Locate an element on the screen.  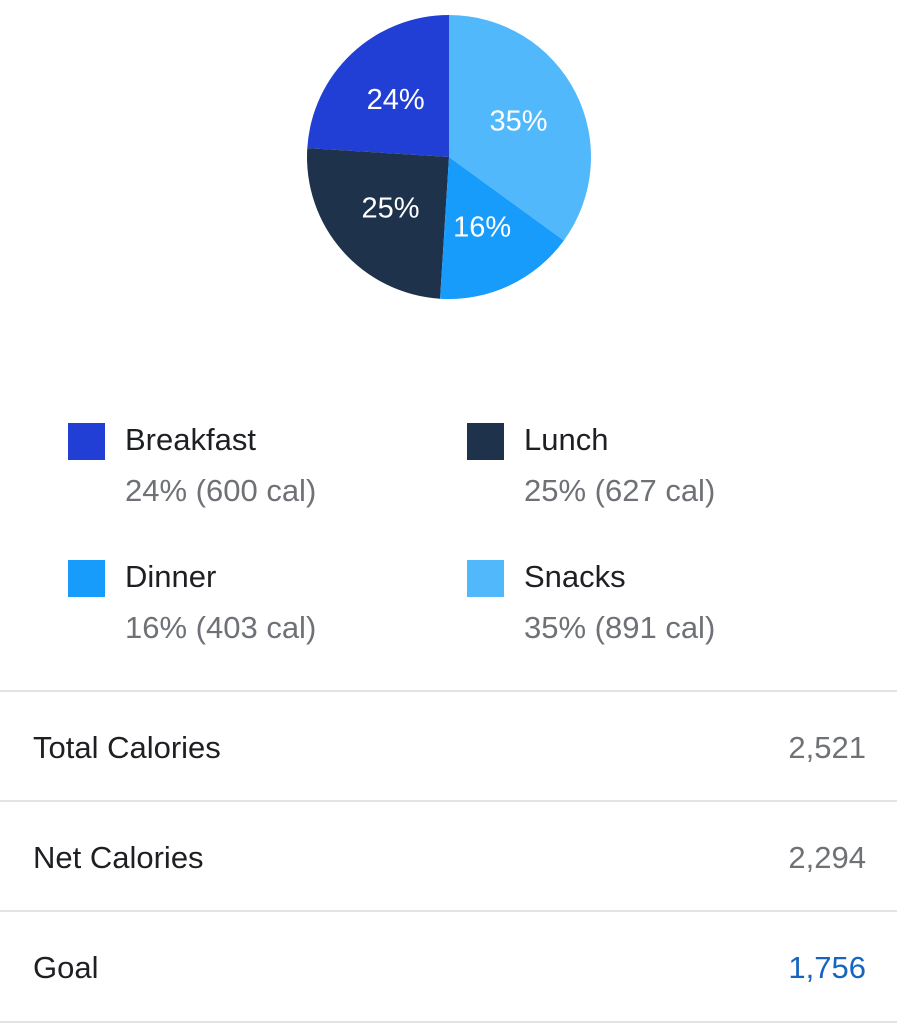
goal-row: Goal 1,756 is located at coordinates (448, 966).